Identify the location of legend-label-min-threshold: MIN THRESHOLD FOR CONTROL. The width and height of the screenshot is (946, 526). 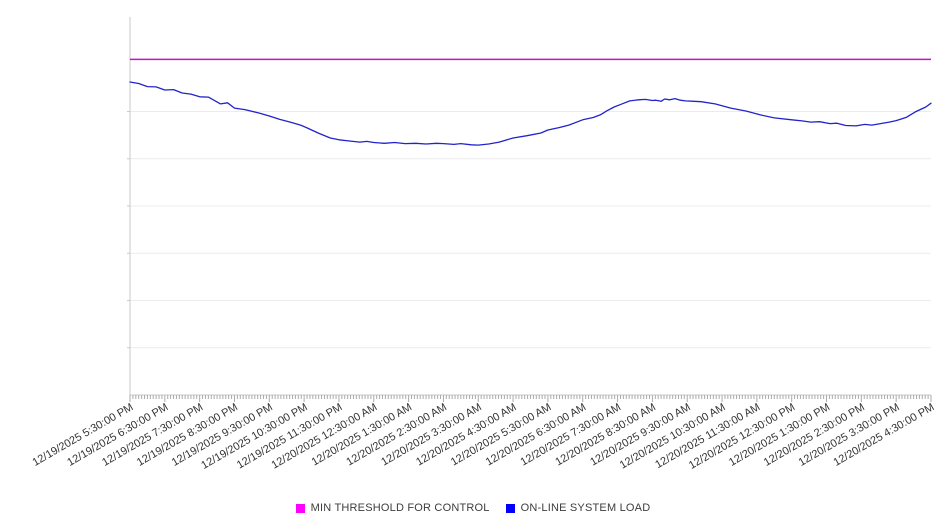
(400, 508).